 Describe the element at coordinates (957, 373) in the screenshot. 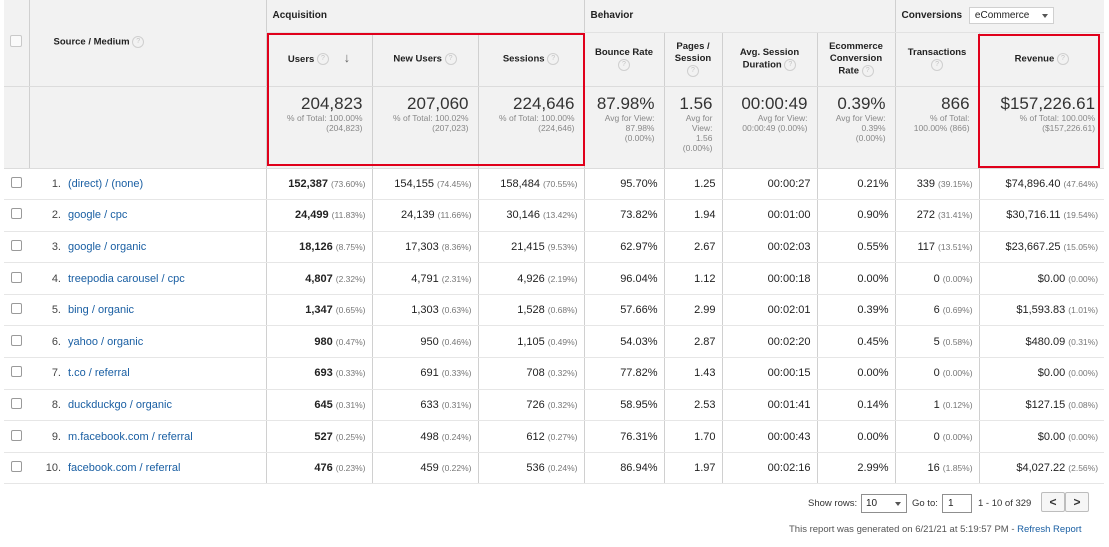

I see `transactions-percent: (0.00%)` at that location.